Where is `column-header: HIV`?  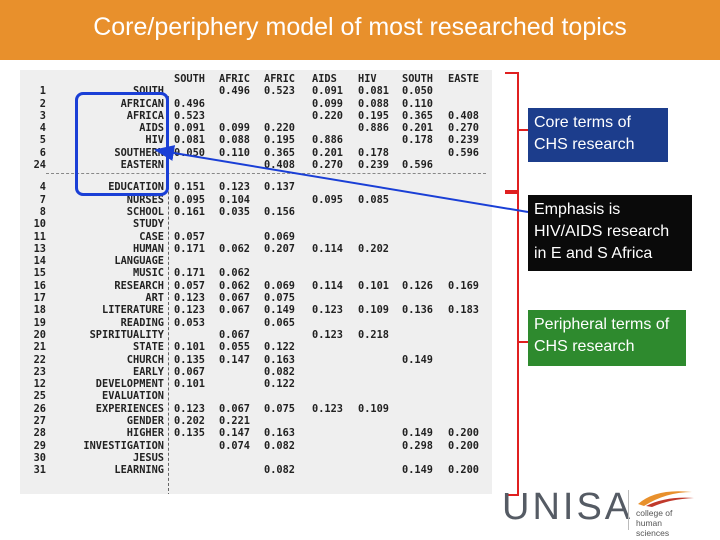 column-header: HIV is located at coordinates (367, 79).